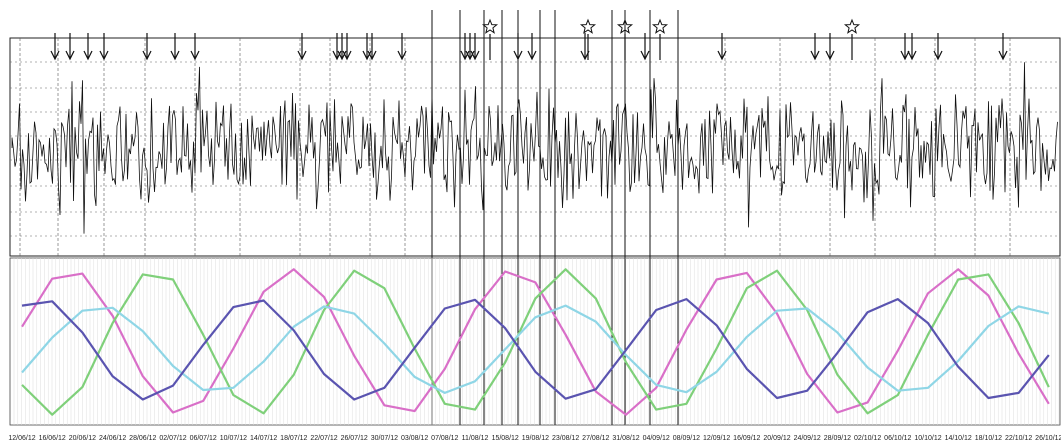 This screenshot has height=447, width=1061. I want to click on x-tick-label: 06/10/12, so click(897, 438).